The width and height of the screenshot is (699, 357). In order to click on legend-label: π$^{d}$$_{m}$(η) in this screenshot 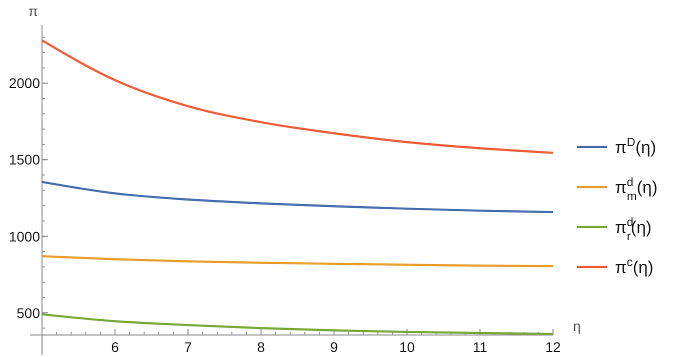, I will do `click(636, 189)`.